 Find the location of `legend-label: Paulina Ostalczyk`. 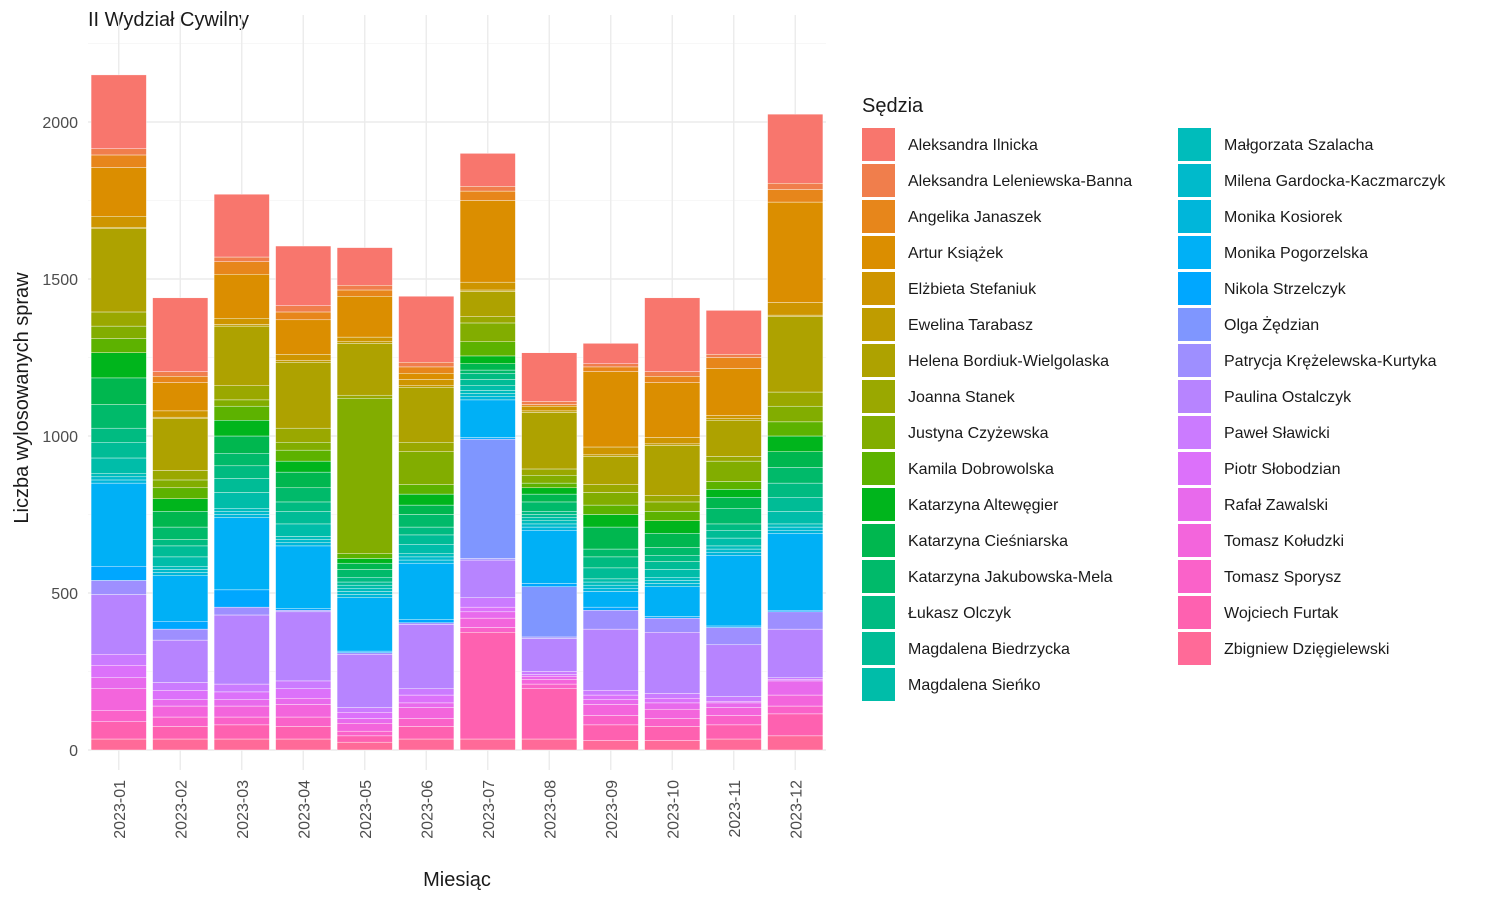

legend-label: Paulina Ostalczyk is located at coordinates (1288, 397).